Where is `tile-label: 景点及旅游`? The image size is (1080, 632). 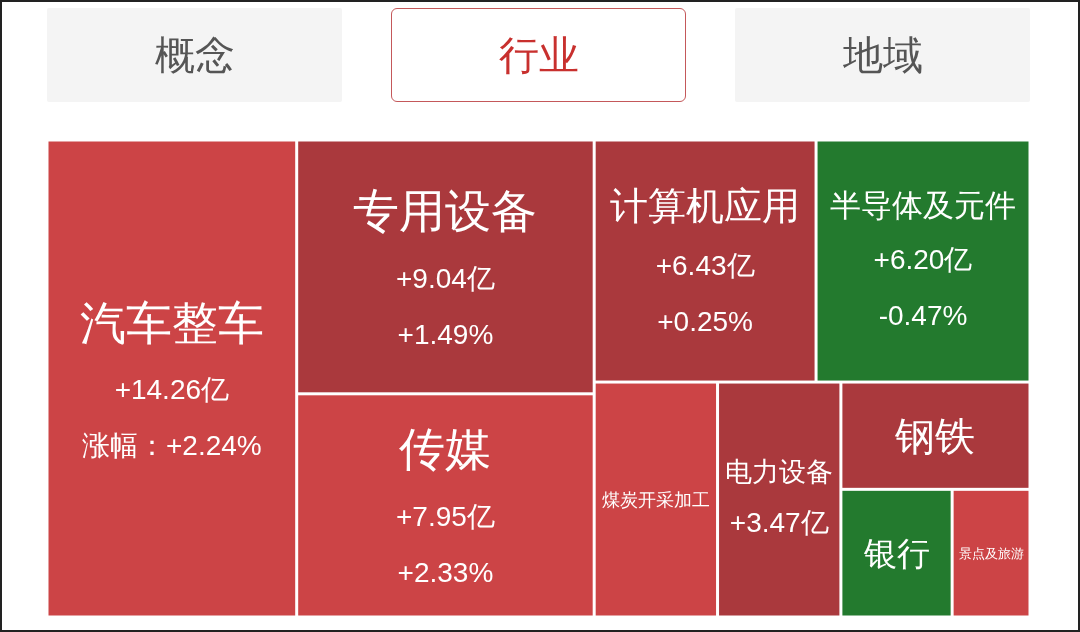 tile-label: 景点及旅游 is located at coordinates (991, 553).